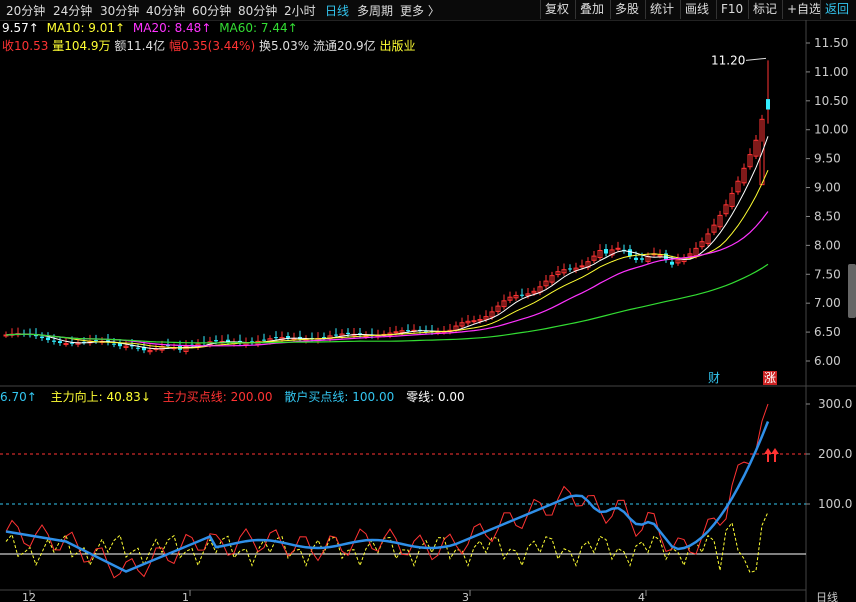 This screenshot has width=856, height=602. Describe the element at coordinates (420, 11) in the screenshot. I see `period-more: 更多 〉` at that location.